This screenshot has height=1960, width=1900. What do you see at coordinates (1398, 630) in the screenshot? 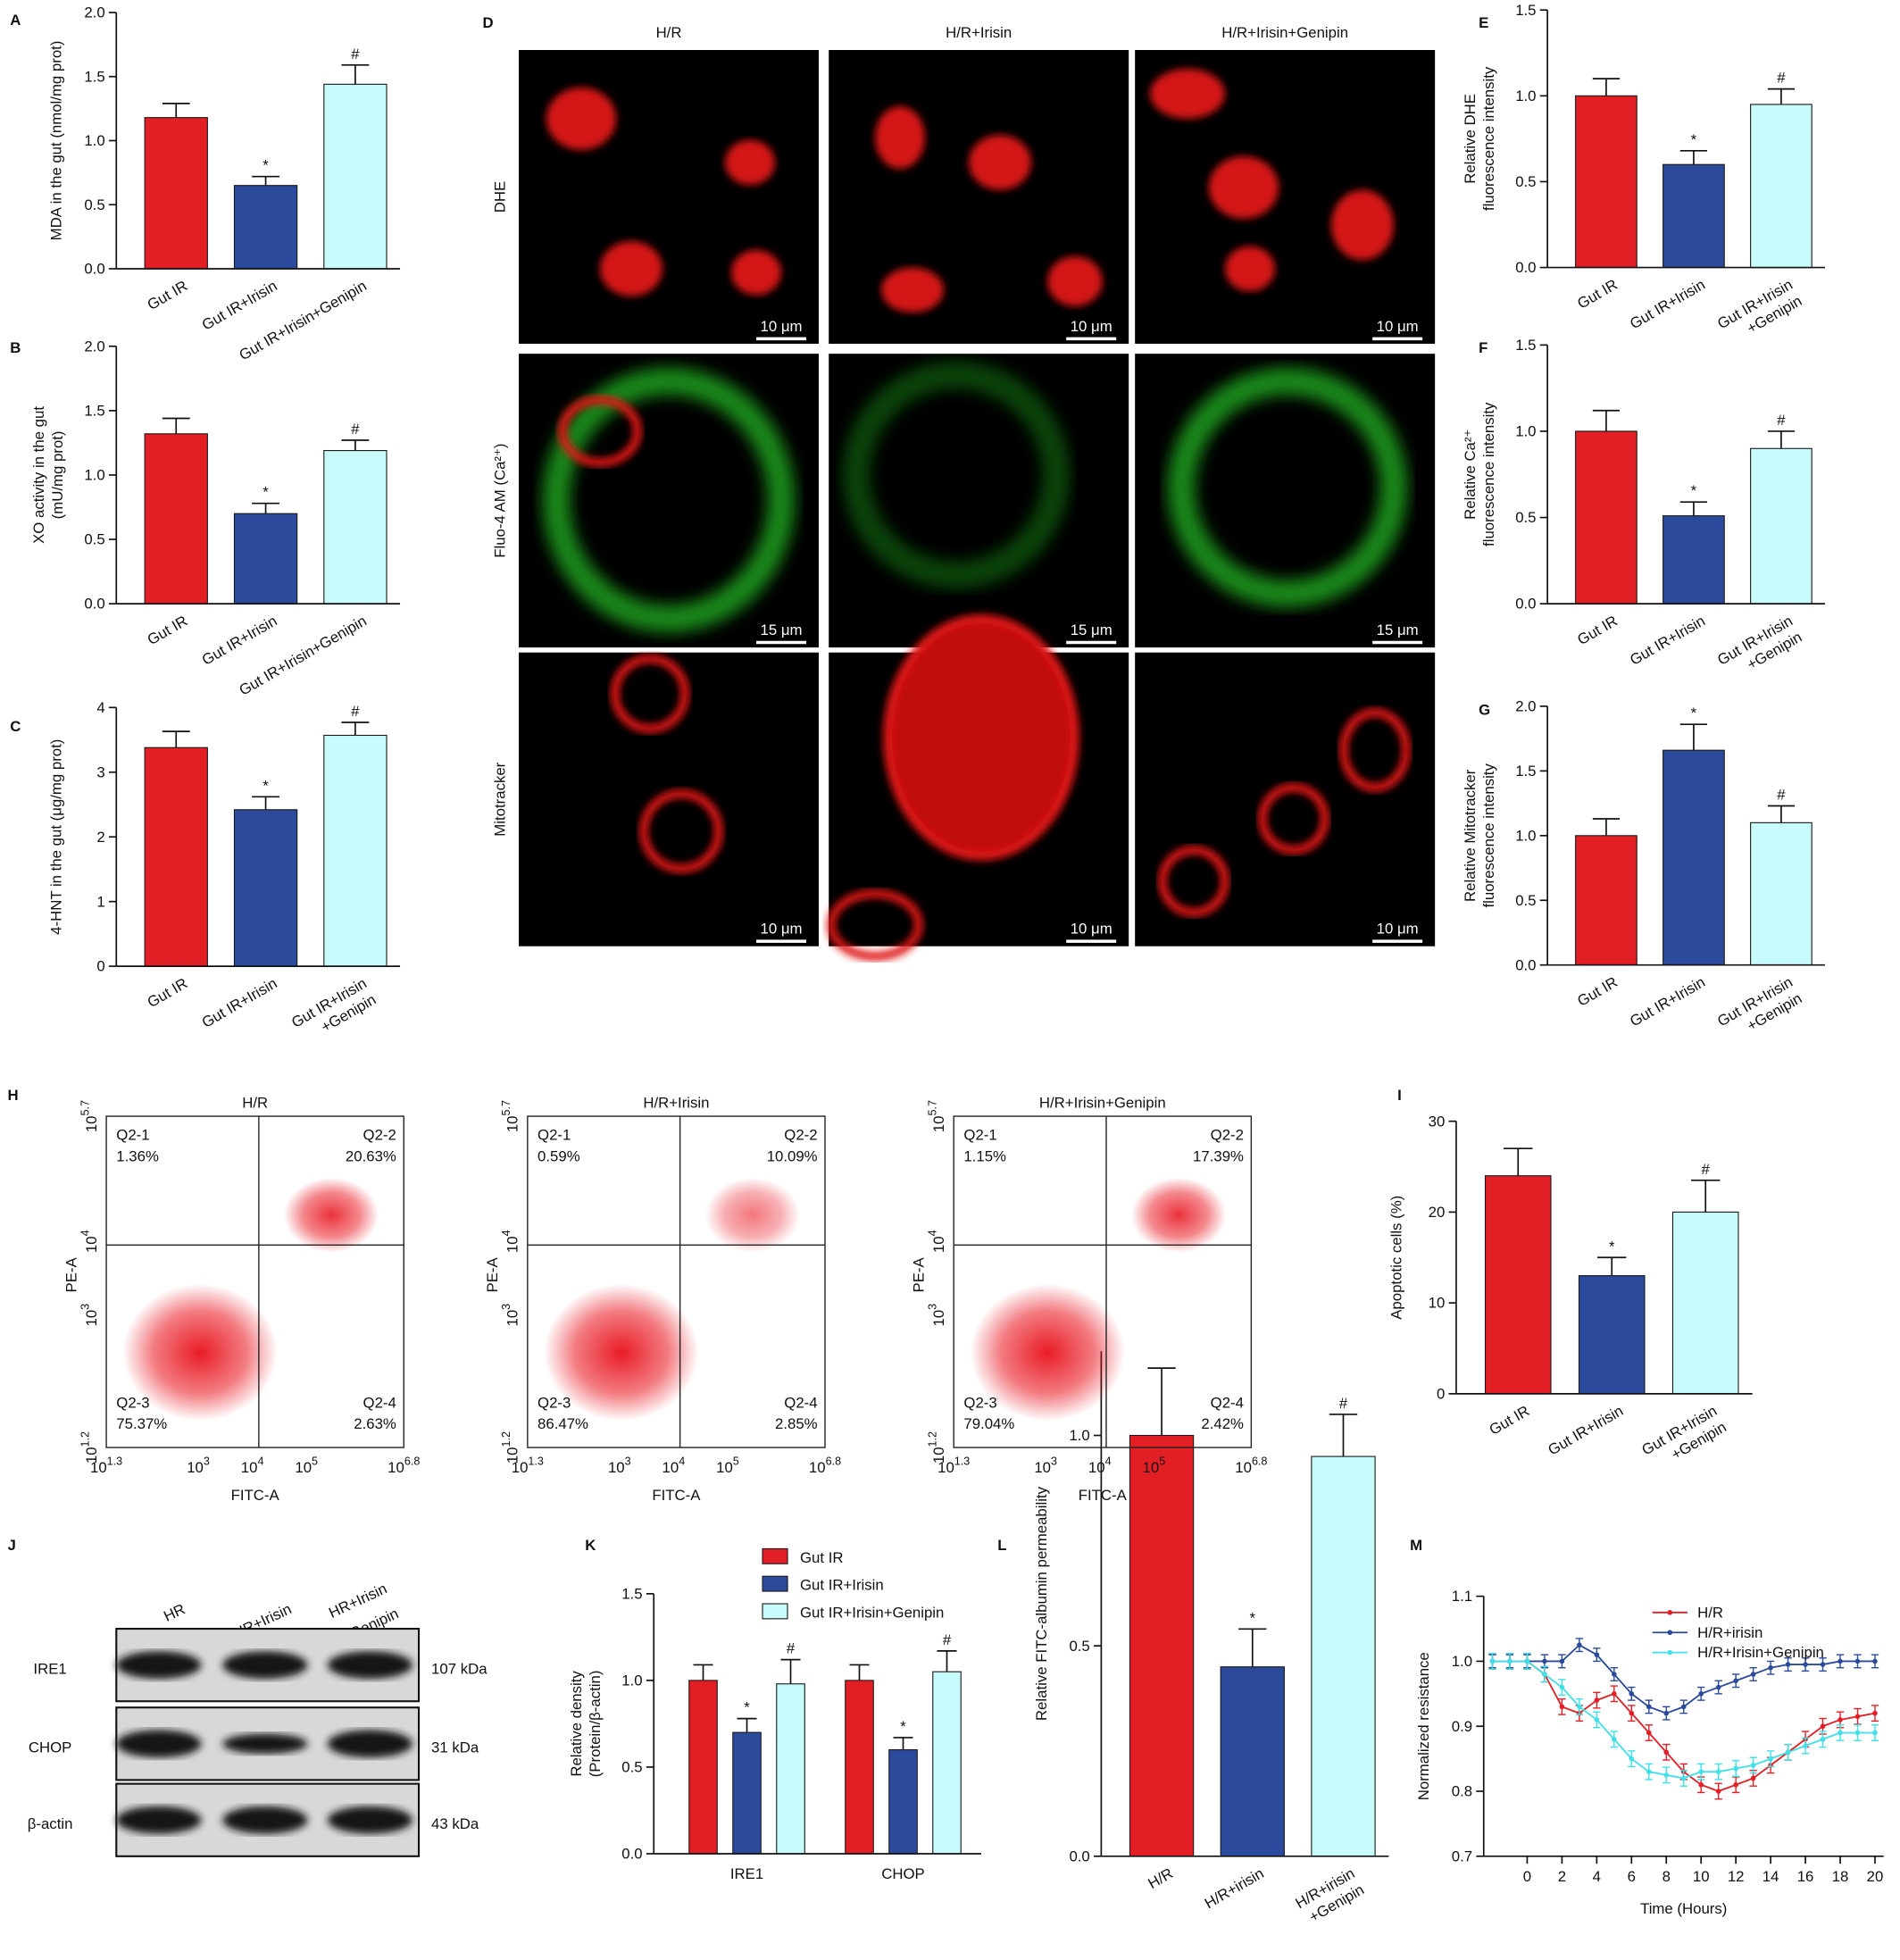
I see `scale-bar-label: 15 μm` at bounding box center [1398, 630].